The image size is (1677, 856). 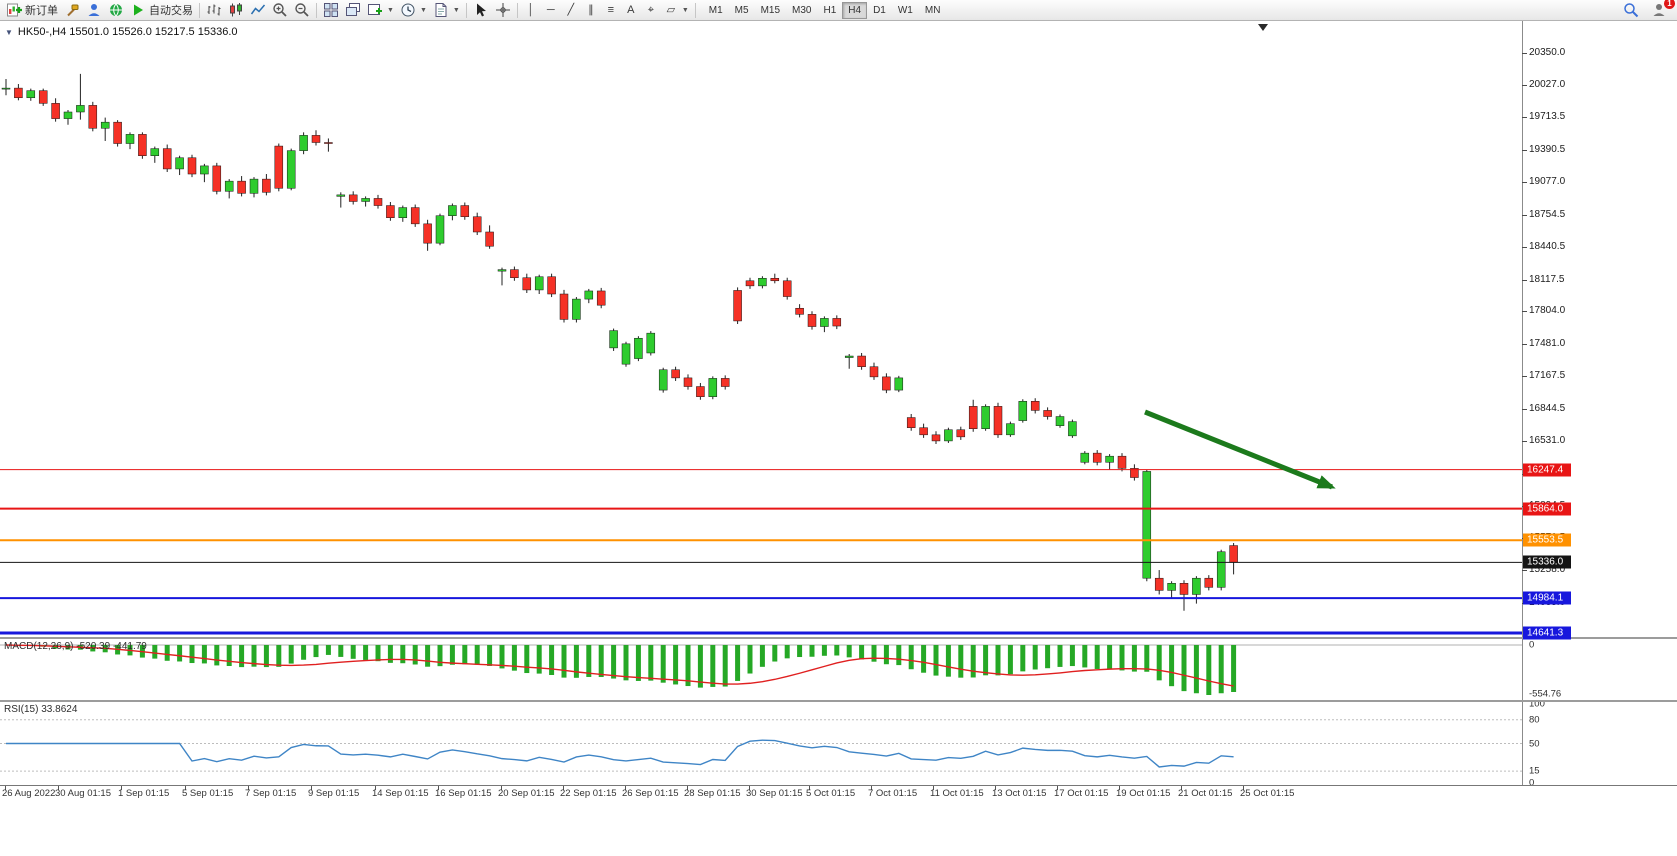 I want to click on rsi-label: RSI(15) 33.8624, so click(x=40, y=709).